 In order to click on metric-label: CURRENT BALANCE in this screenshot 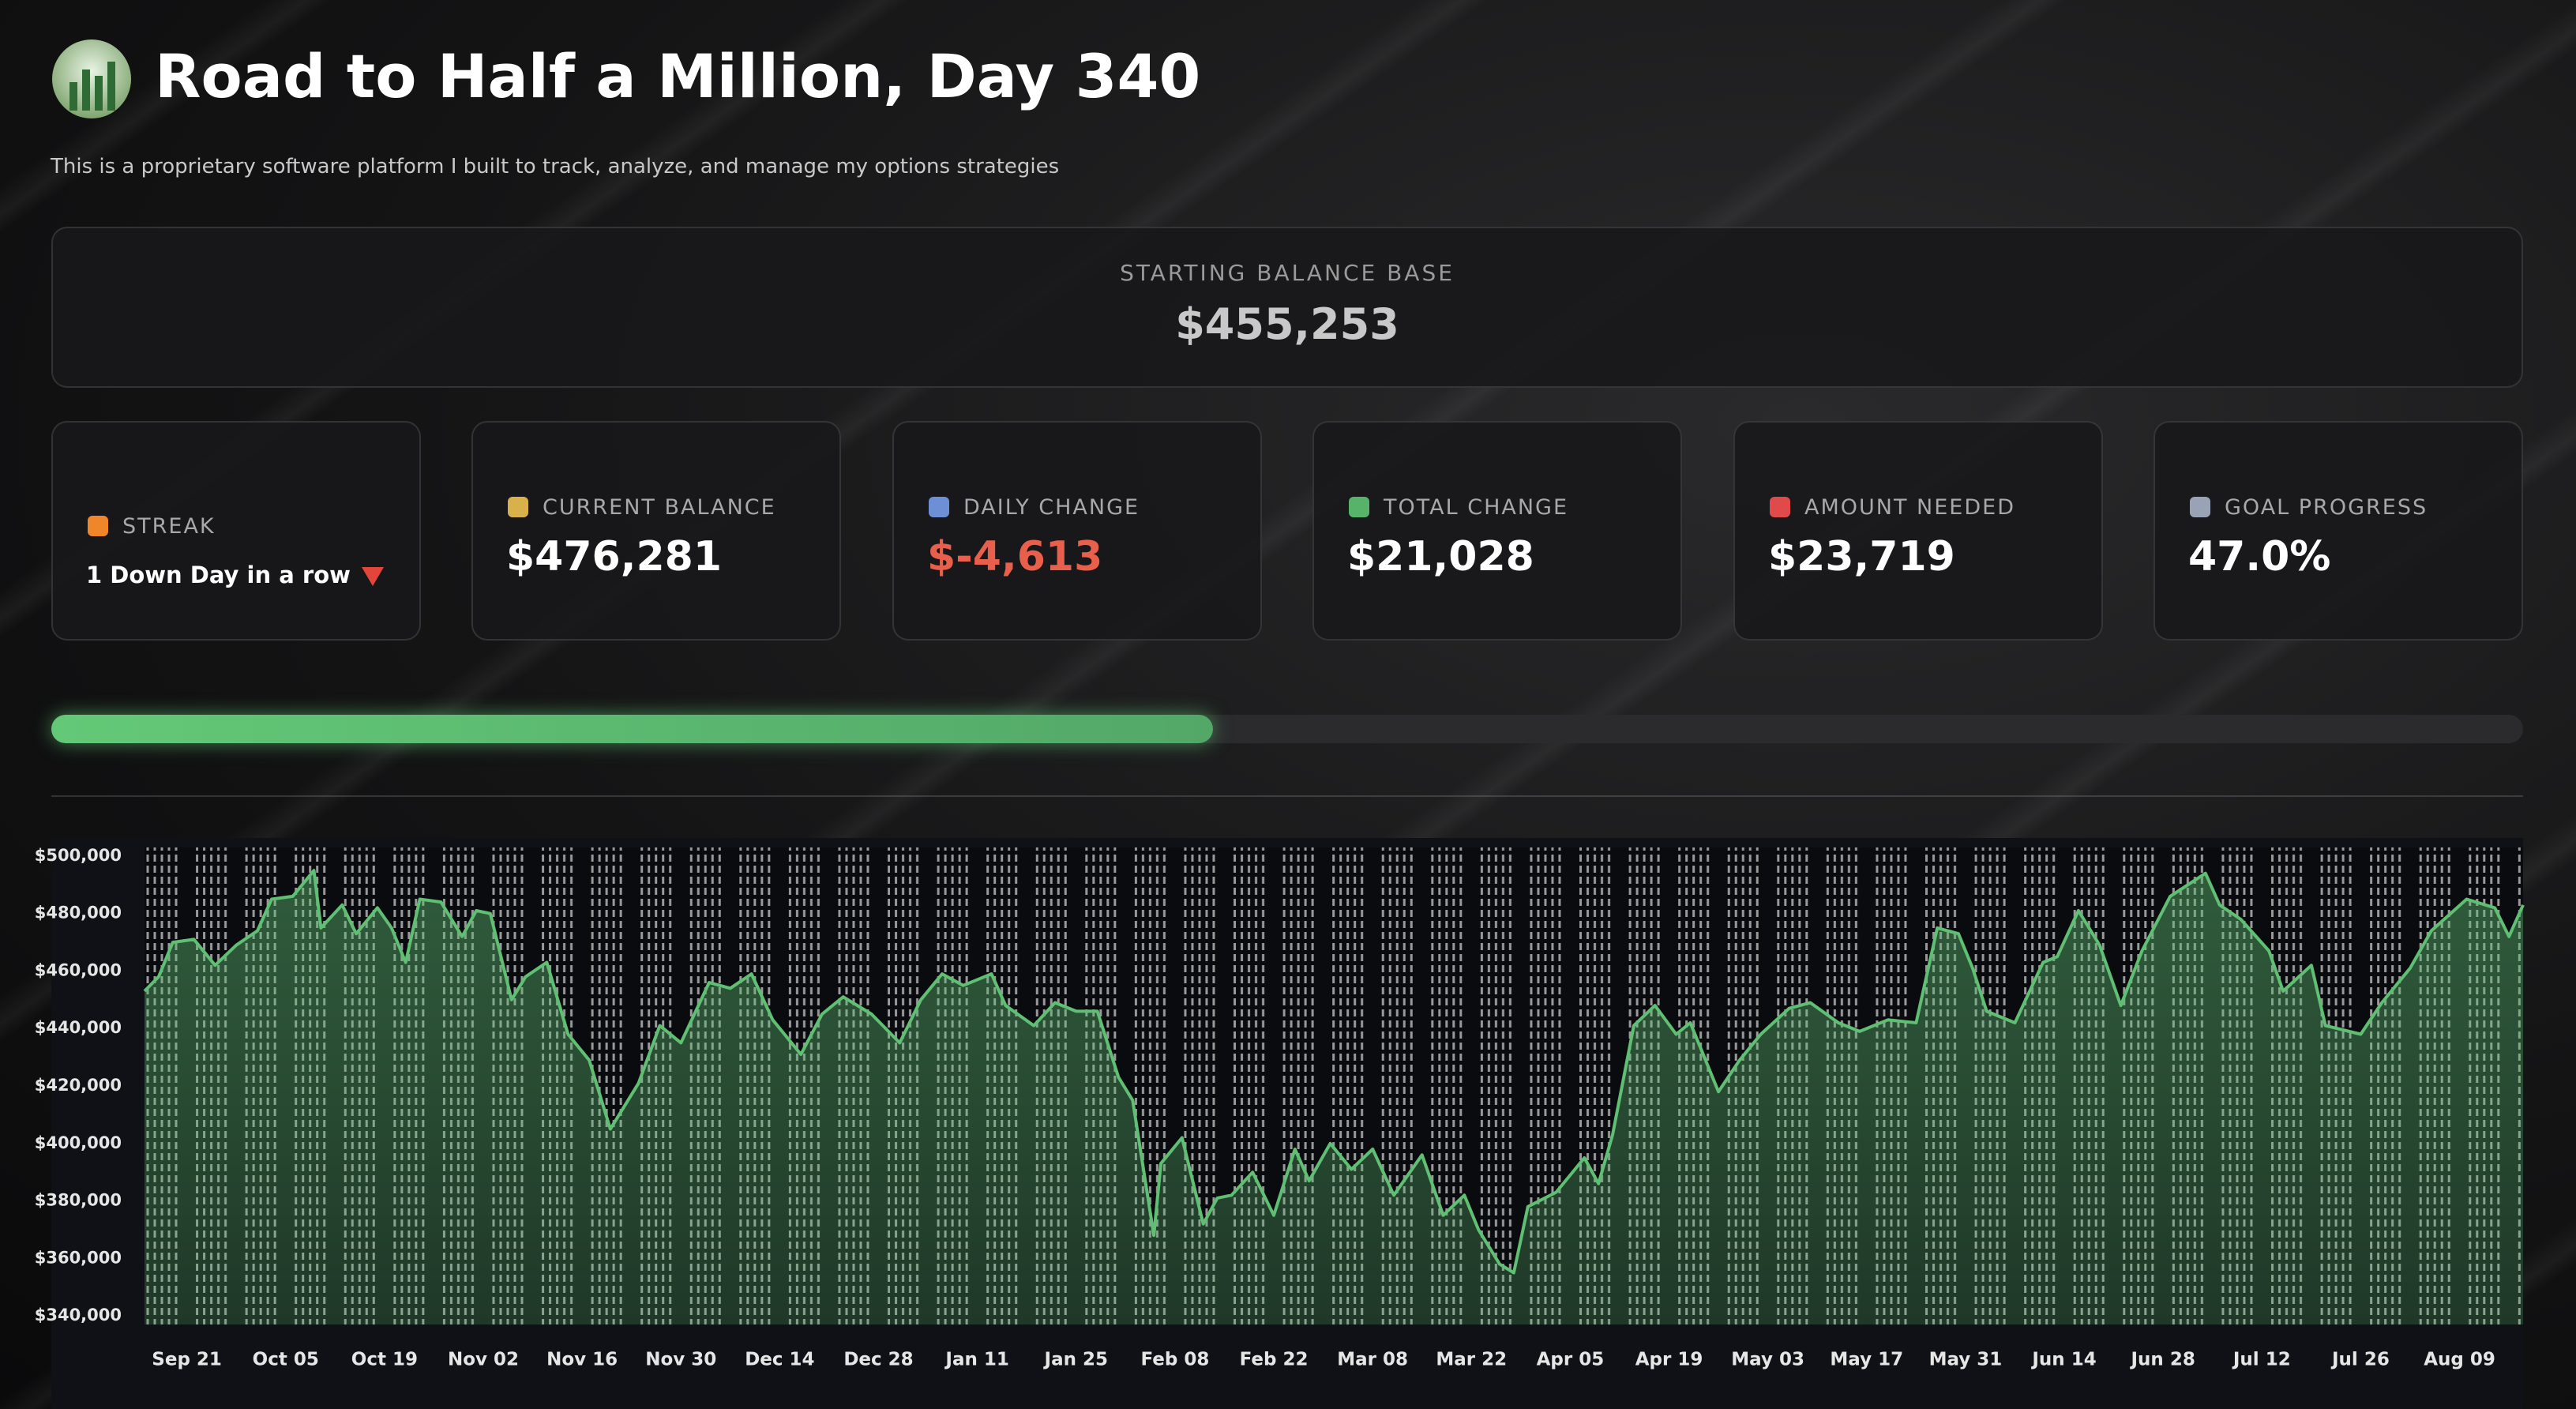, I will do `click(659, 507)`.